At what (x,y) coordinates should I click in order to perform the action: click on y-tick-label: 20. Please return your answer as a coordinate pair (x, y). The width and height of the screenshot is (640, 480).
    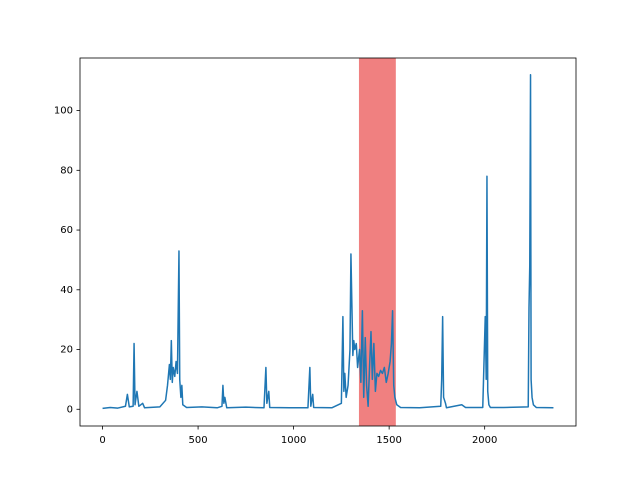
    Looking at the image, I should click on (66, 350).